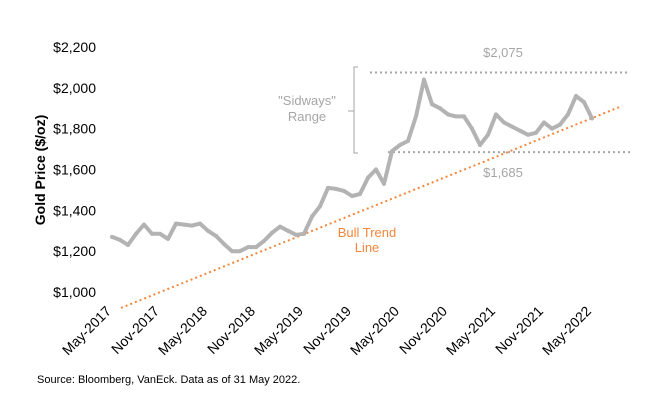  What do you see at coordinates (74, 88) in the screenshot?
I see `y-tick-label: $2,000` at bounding box center [74, 88].